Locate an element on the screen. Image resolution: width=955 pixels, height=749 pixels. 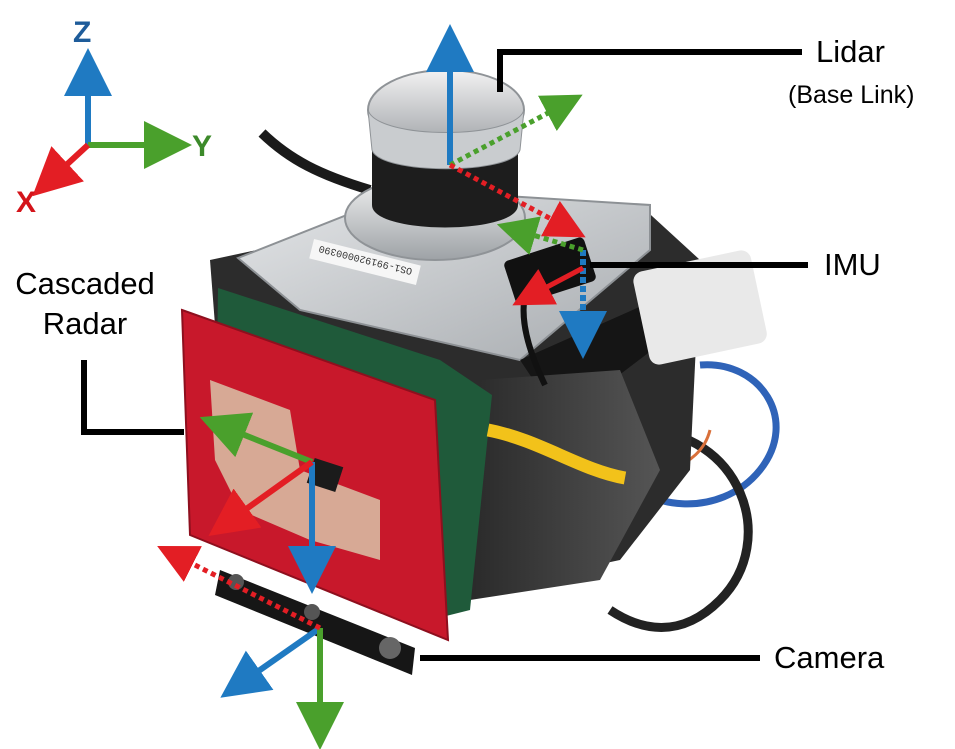
black-cable is located at coordinates (680, 528).